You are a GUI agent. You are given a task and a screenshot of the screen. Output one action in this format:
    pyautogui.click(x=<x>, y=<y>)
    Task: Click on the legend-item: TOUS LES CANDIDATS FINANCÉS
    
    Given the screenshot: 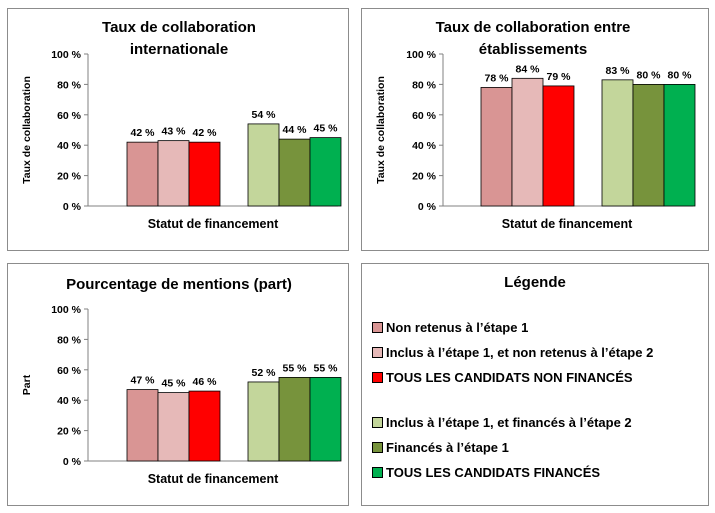 What is the action you would take?
    pyautogui.click(x=486, y=472)
    